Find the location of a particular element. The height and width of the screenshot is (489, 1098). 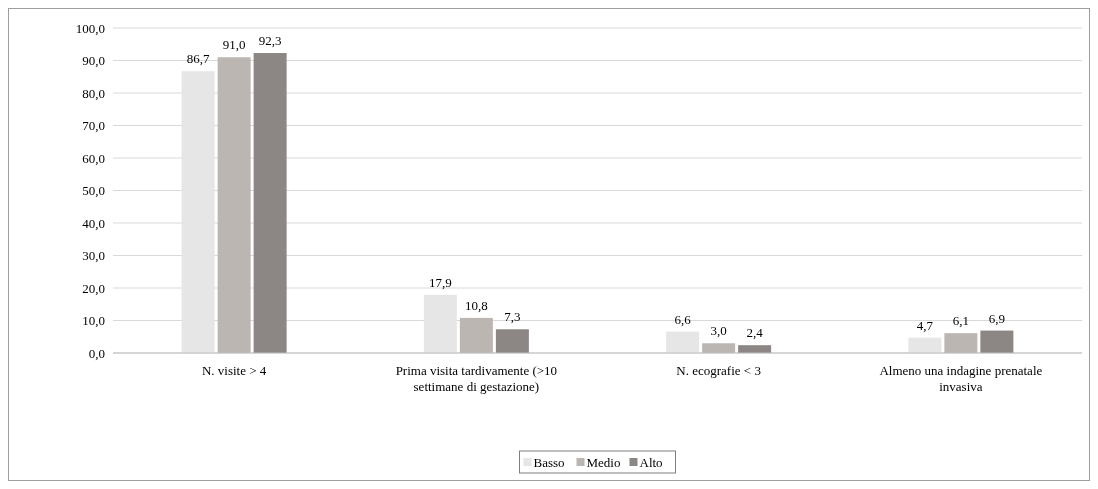

y-tick-label: 40,0 is located at coordinates (93, 223).